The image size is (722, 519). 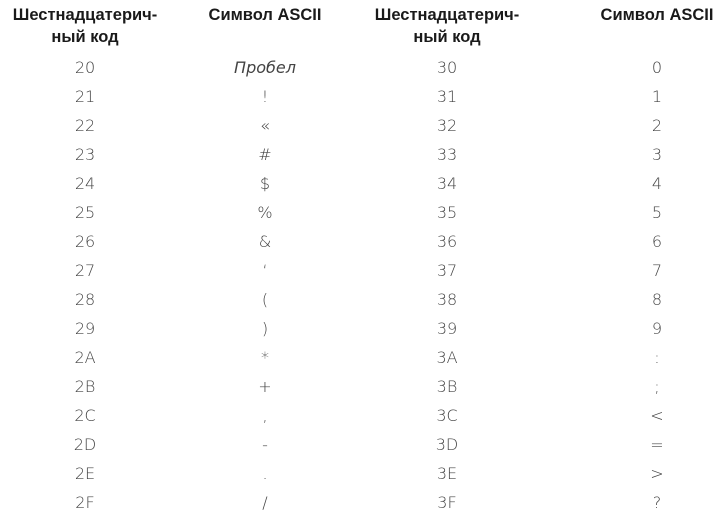 I want to click on hex-code-cell: 27, so click(x=85, y=270).